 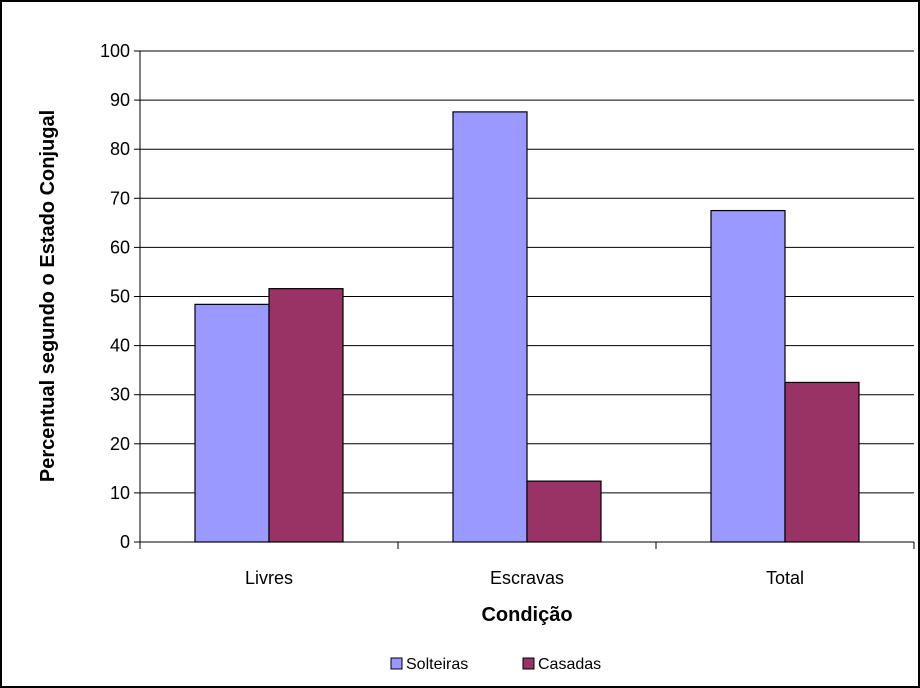 I want to click on y-tick-label: 20, so click(x=120, y=444).